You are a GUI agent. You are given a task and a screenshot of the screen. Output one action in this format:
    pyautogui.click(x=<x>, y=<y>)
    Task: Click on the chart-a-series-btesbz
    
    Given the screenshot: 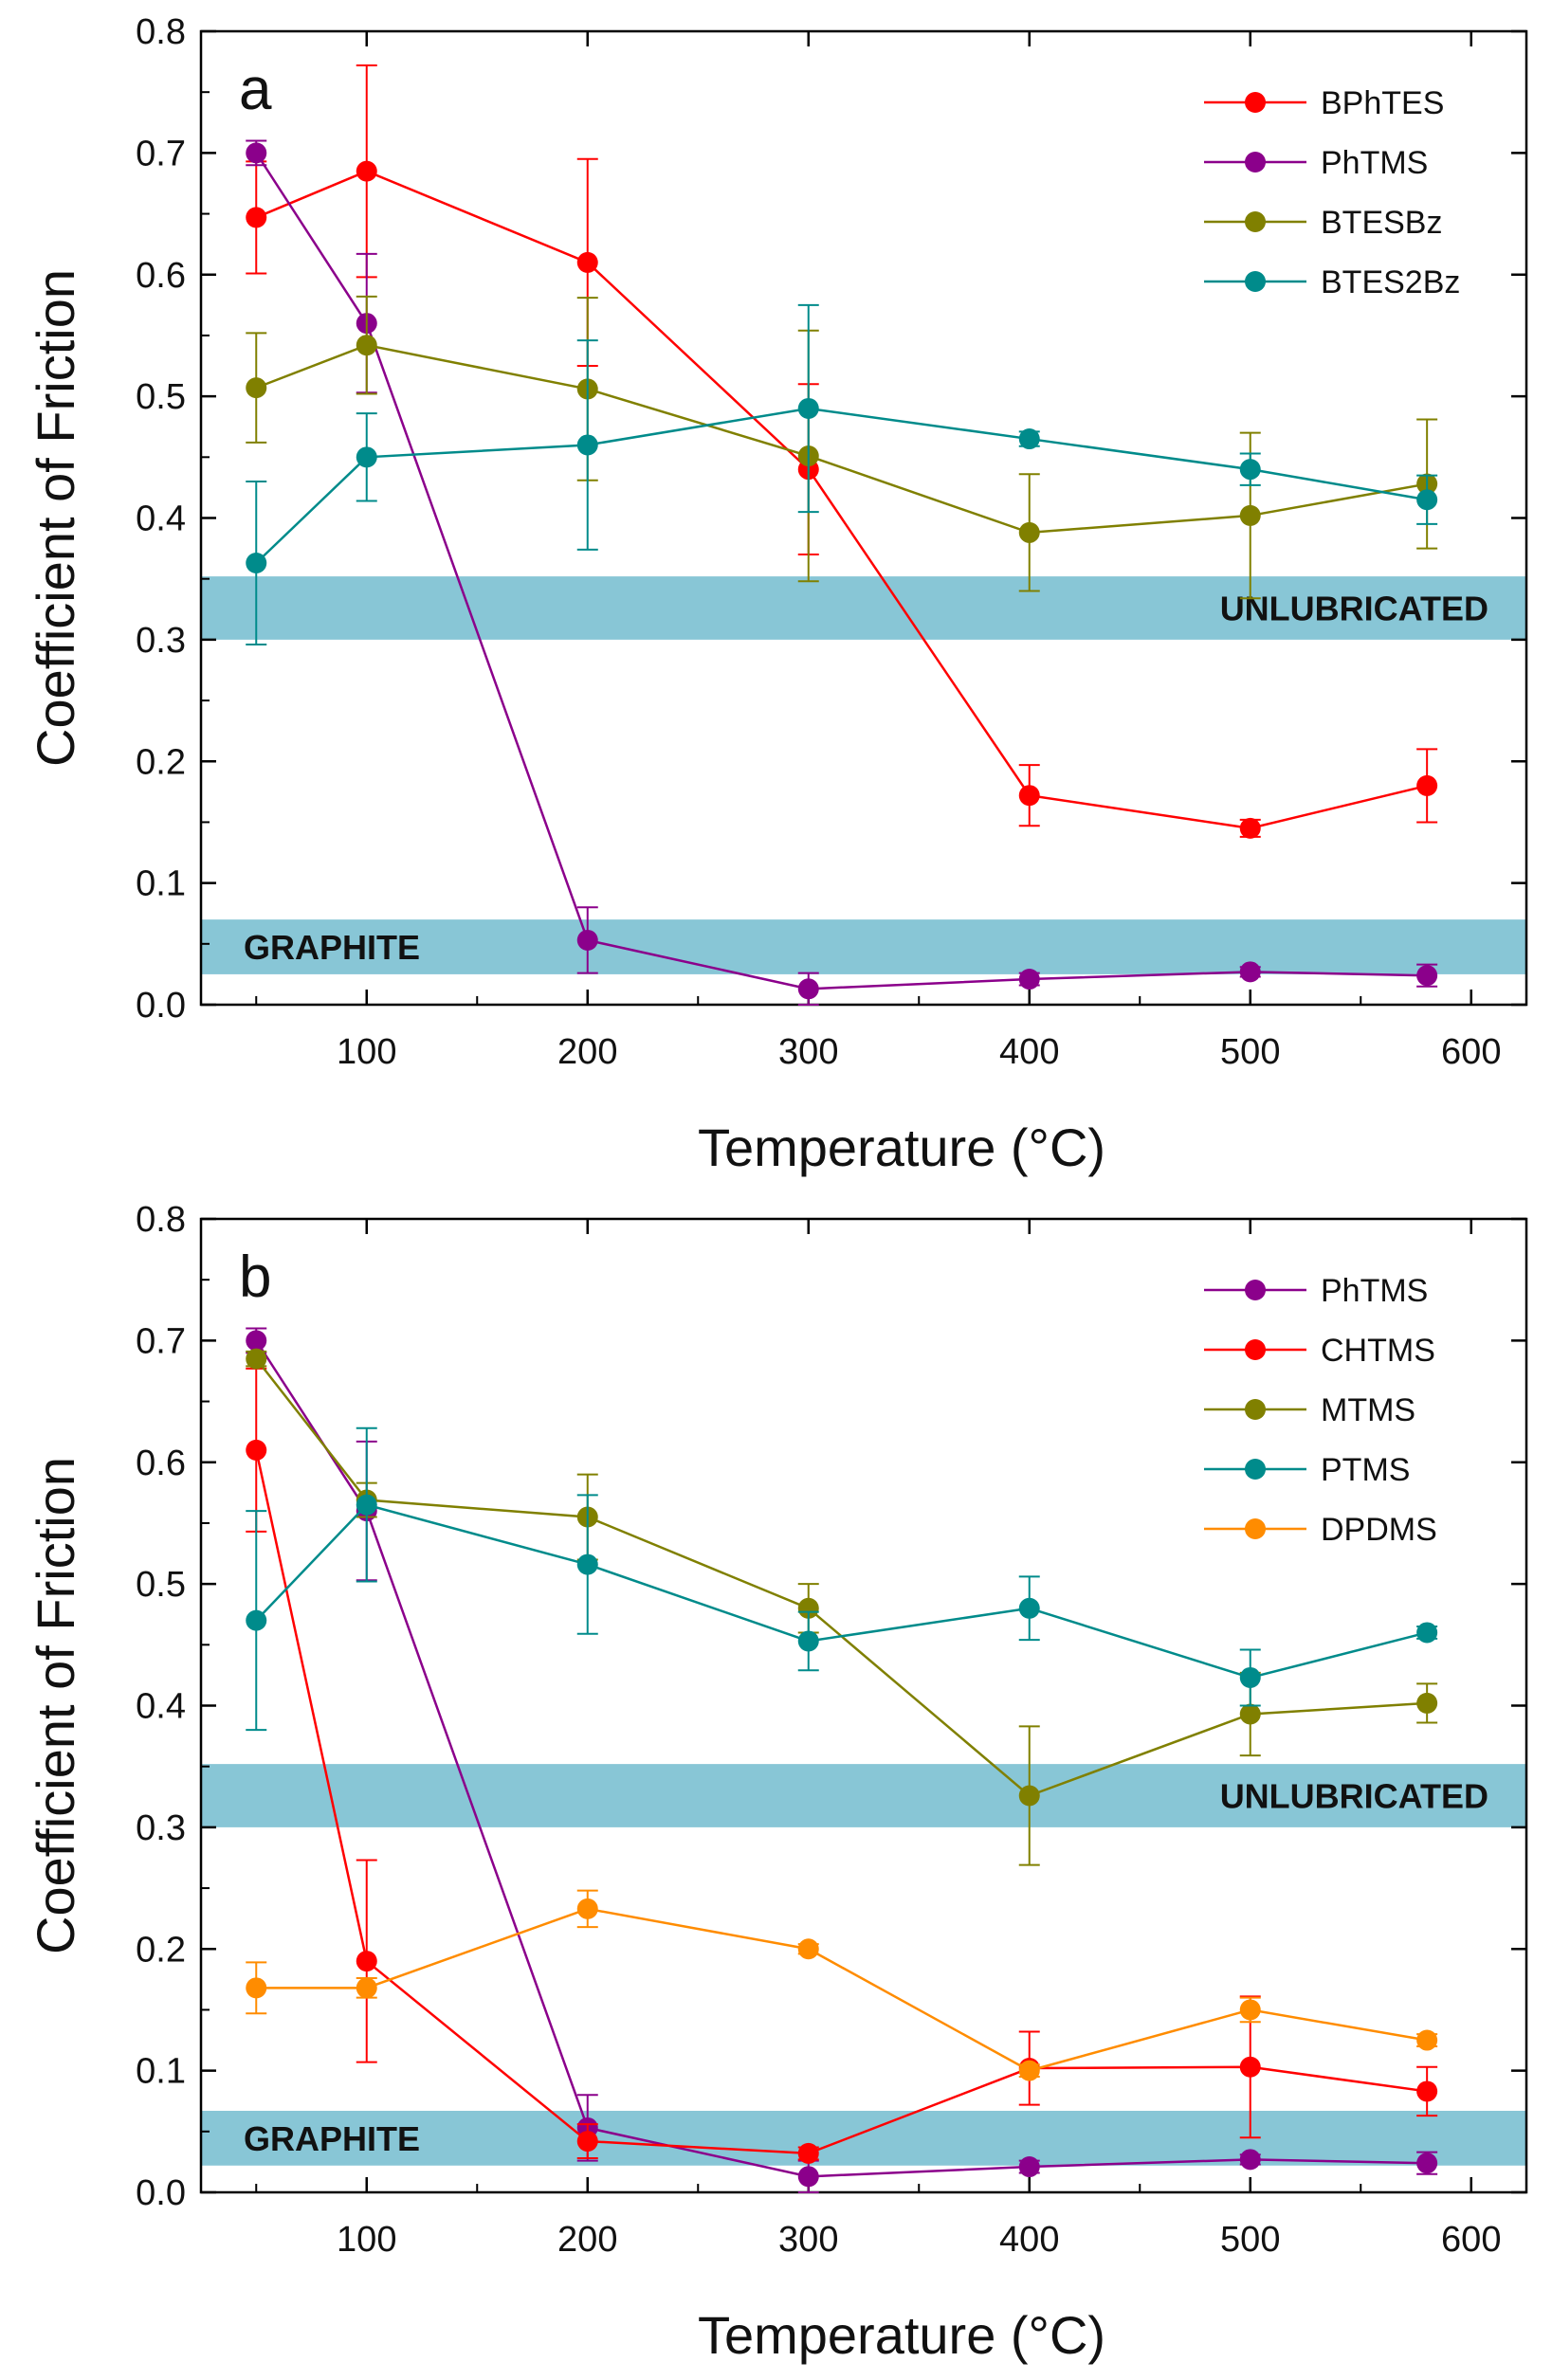 What is the action you would take?
    pyautogui.click(x=842, y=447)
    